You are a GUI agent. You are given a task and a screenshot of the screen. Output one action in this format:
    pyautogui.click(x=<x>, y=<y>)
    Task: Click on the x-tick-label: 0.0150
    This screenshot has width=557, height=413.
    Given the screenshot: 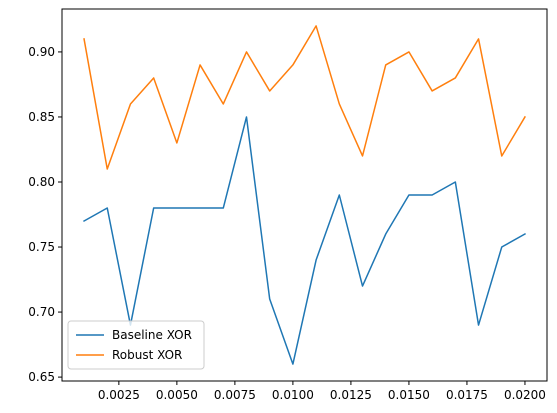 What is the action you would take?
    pyautogui.click(x=409, y=395)
    